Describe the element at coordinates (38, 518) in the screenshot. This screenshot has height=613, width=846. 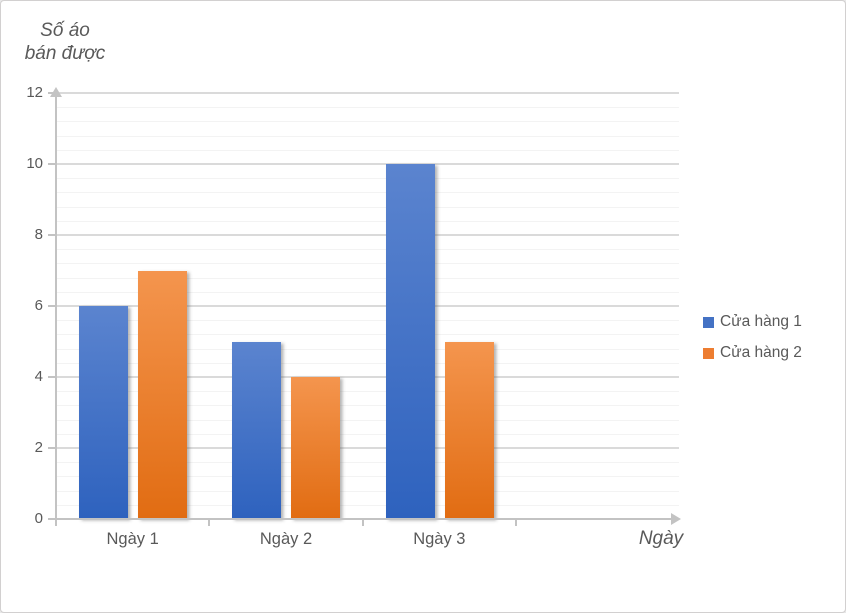
I see `y-tick-label: 0` at that location.